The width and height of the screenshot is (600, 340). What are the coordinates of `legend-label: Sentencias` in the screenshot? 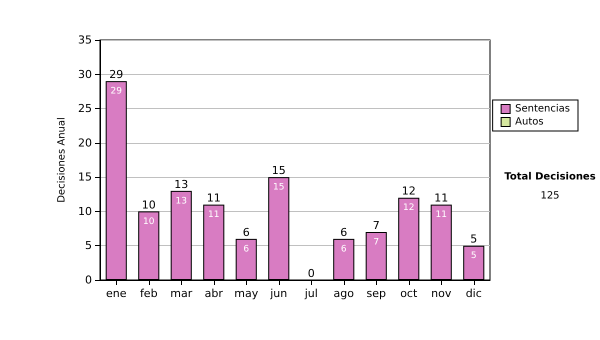 It's located at (542, 109).